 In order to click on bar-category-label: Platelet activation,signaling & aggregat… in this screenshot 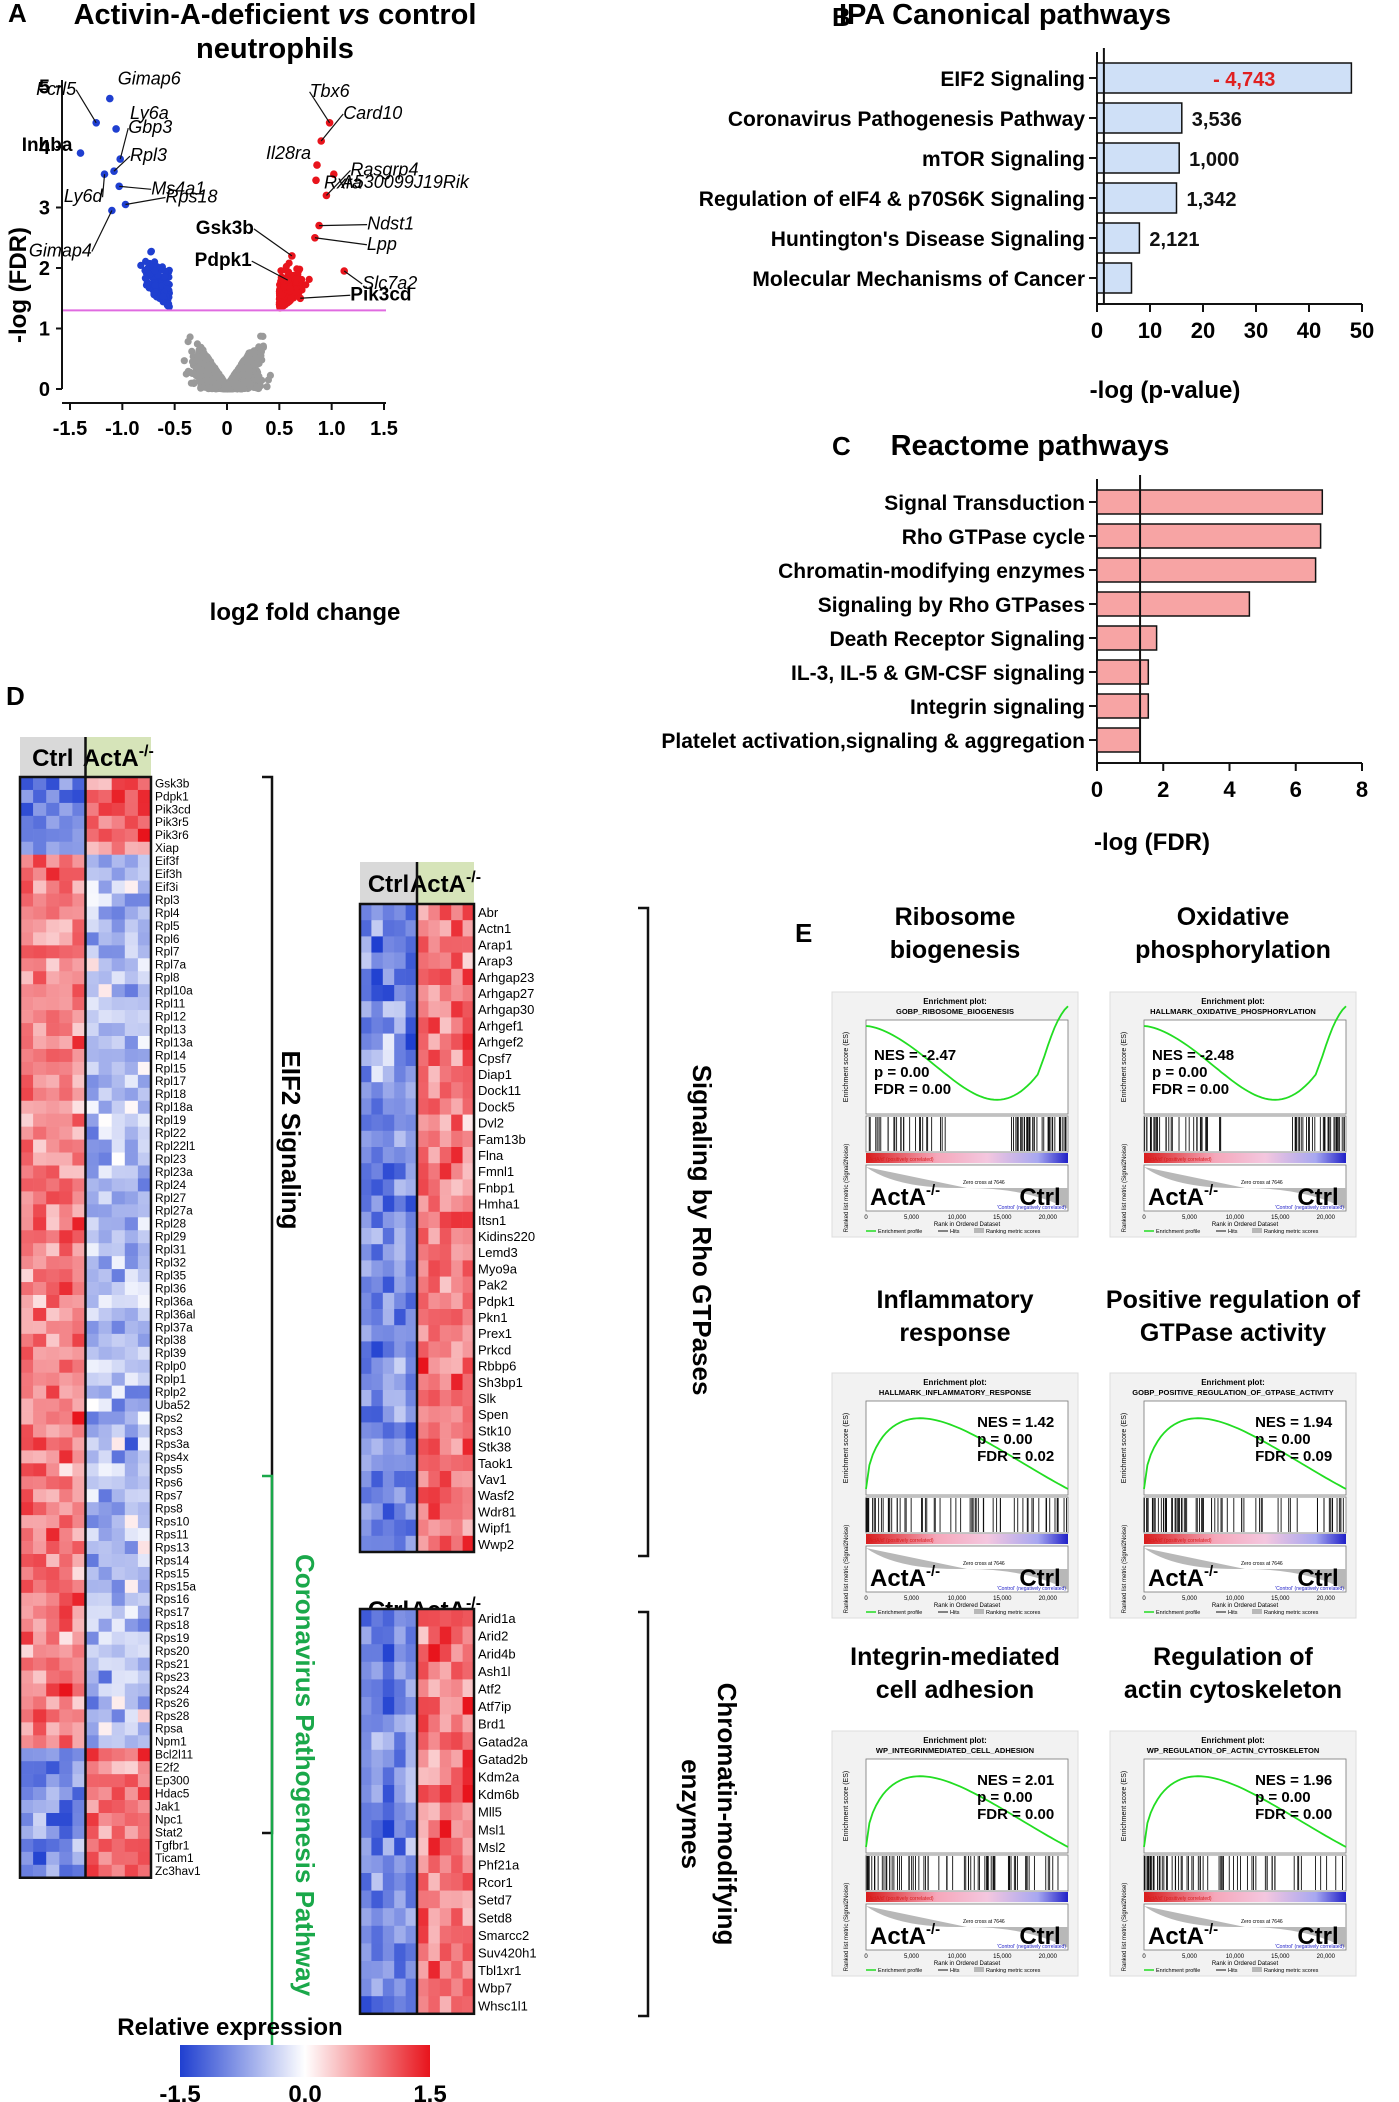, I will do `click(873, 741)`.